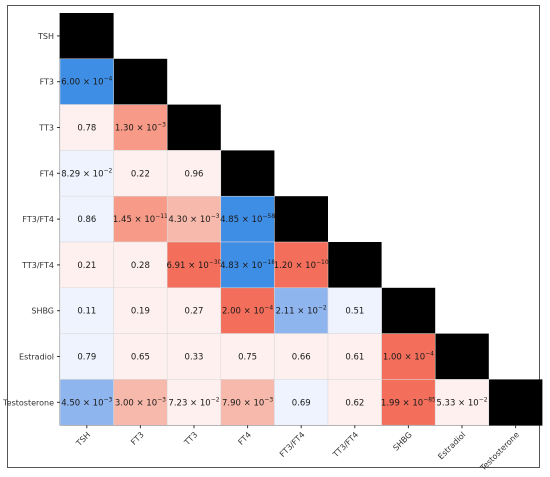  I want to click on cell-tt3-ft4-tt3-label: 6.91 × 10⁻³⁰, so click(194, 265).